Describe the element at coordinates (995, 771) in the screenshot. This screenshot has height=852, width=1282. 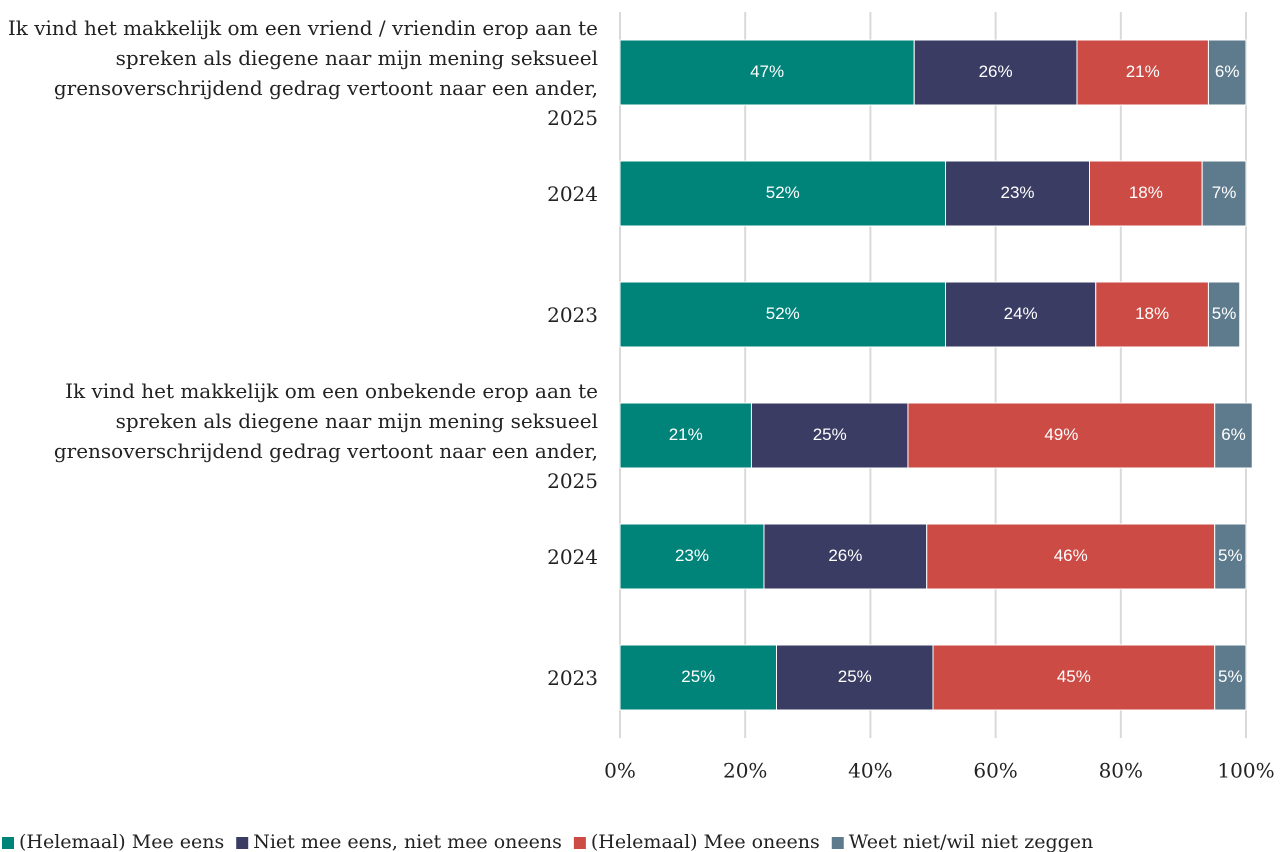
I see `x-tick-label: 60%` at that location.